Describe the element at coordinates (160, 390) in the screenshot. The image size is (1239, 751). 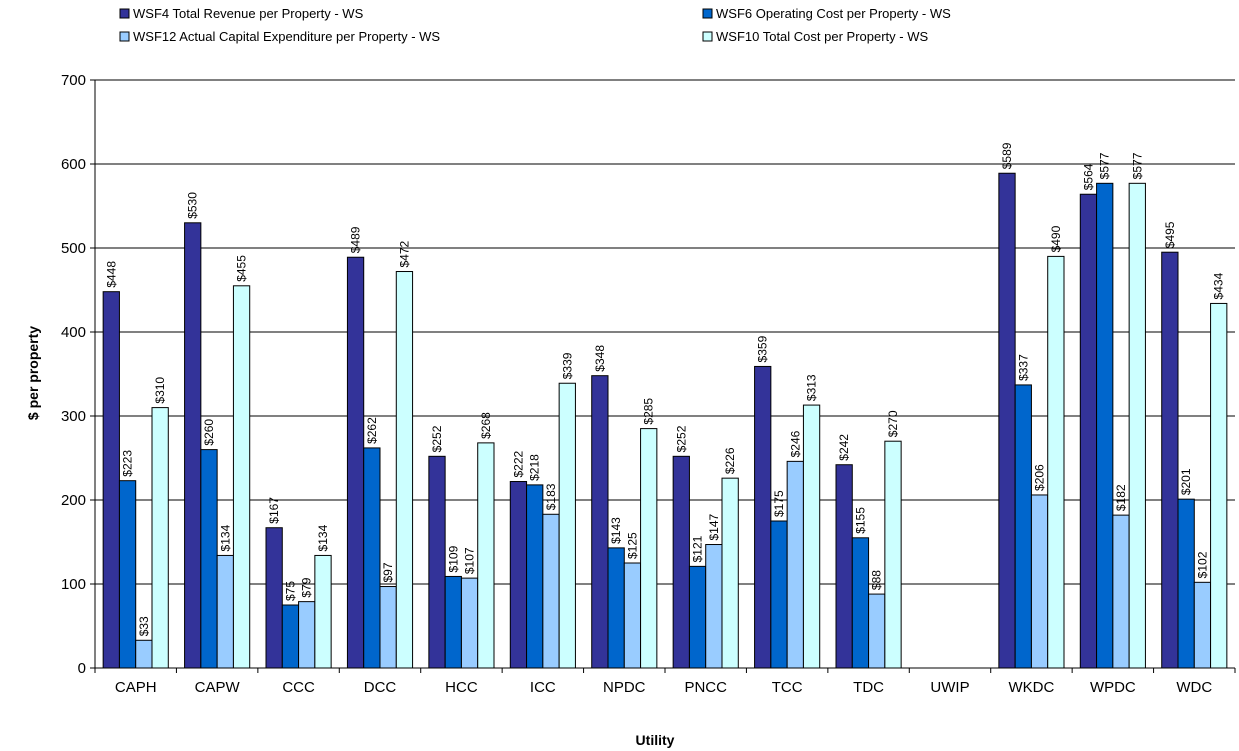
I see `data-label: $310` at that location.